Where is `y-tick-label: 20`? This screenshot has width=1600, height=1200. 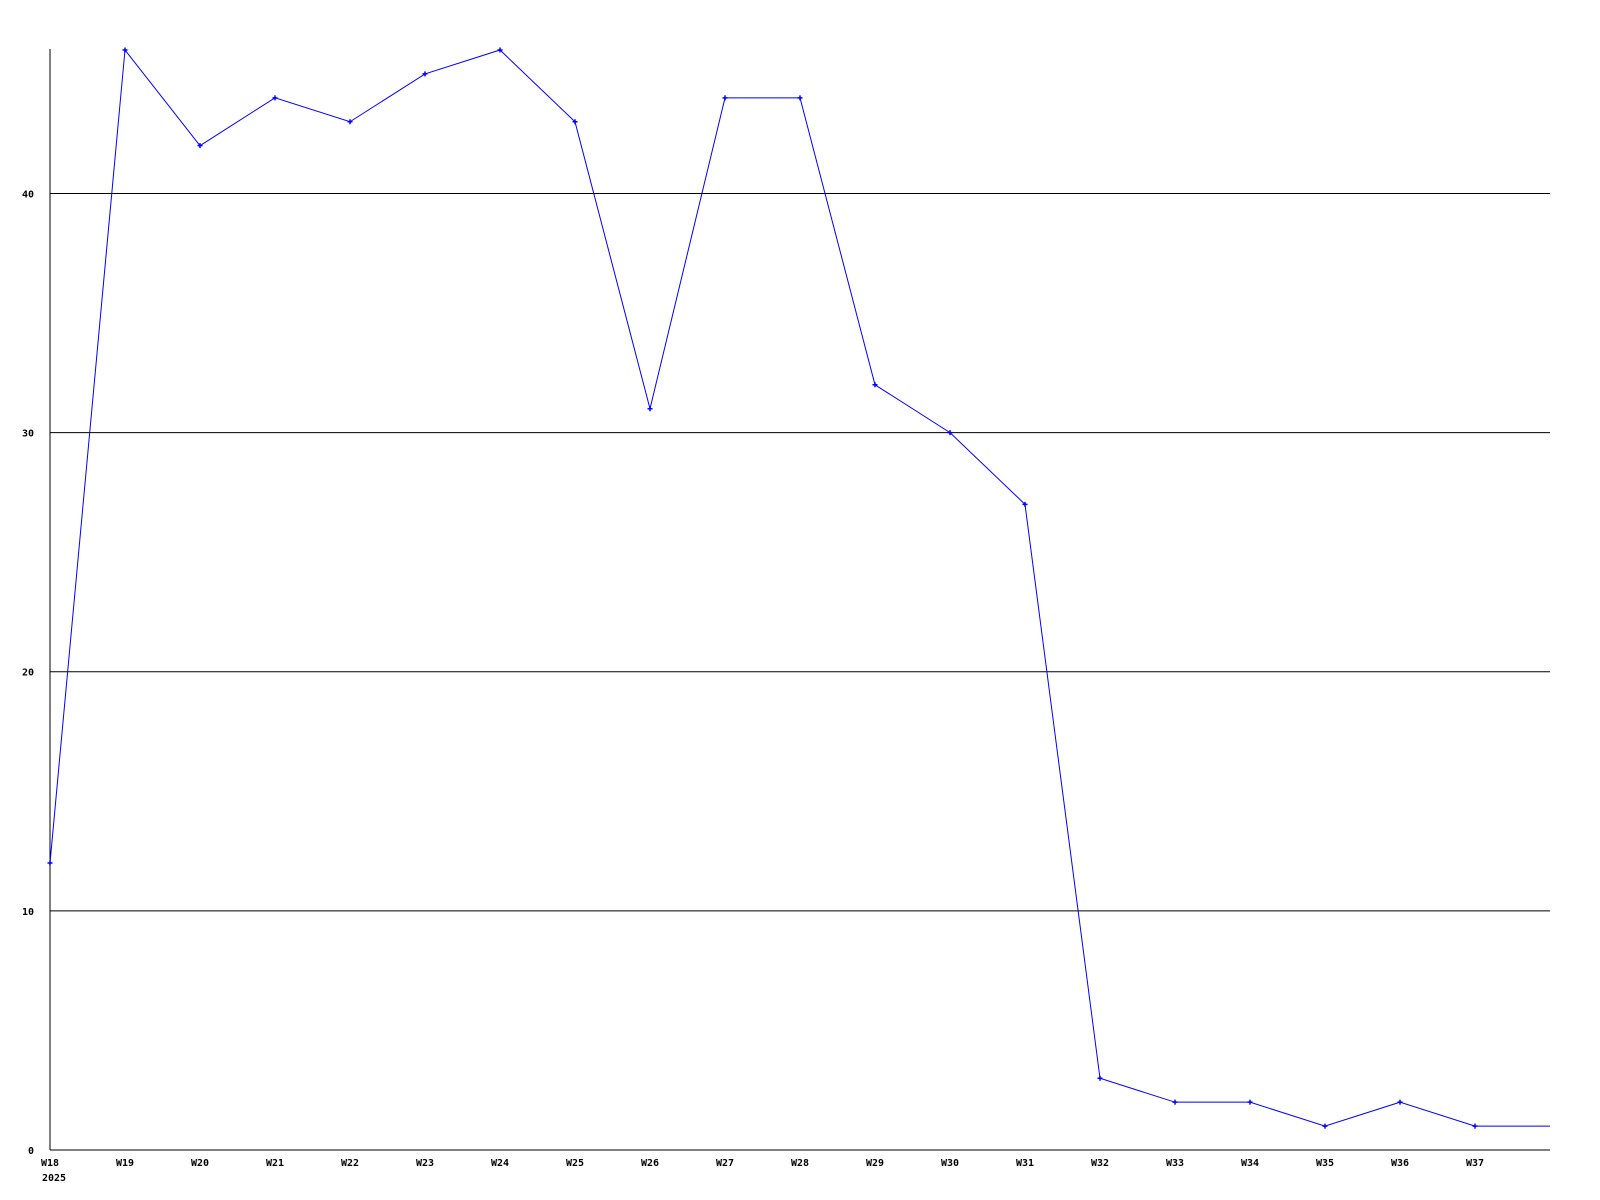
y-tick-label: 20 is located at coordinates (28, 673).